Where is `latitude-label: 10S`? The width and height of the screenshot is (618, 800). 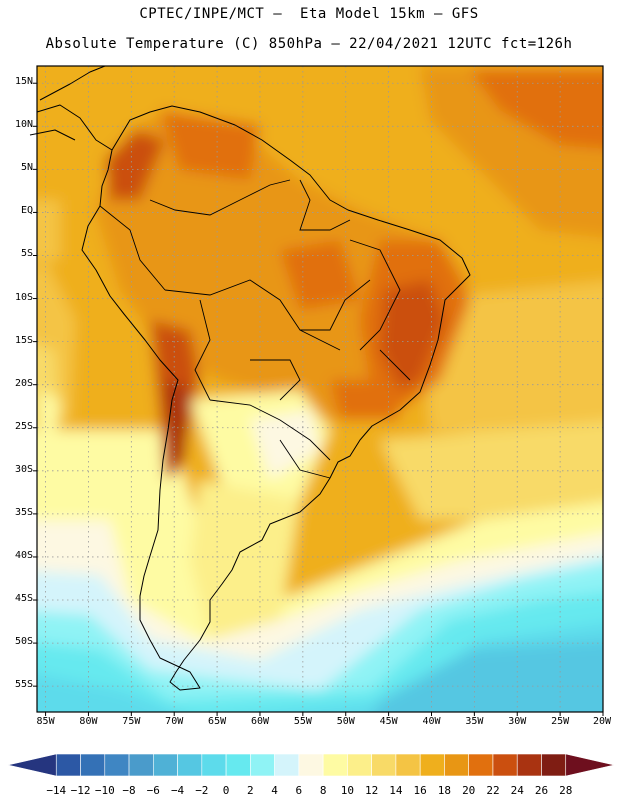 latitude-label: 10S is located at coordinates (23, 297).